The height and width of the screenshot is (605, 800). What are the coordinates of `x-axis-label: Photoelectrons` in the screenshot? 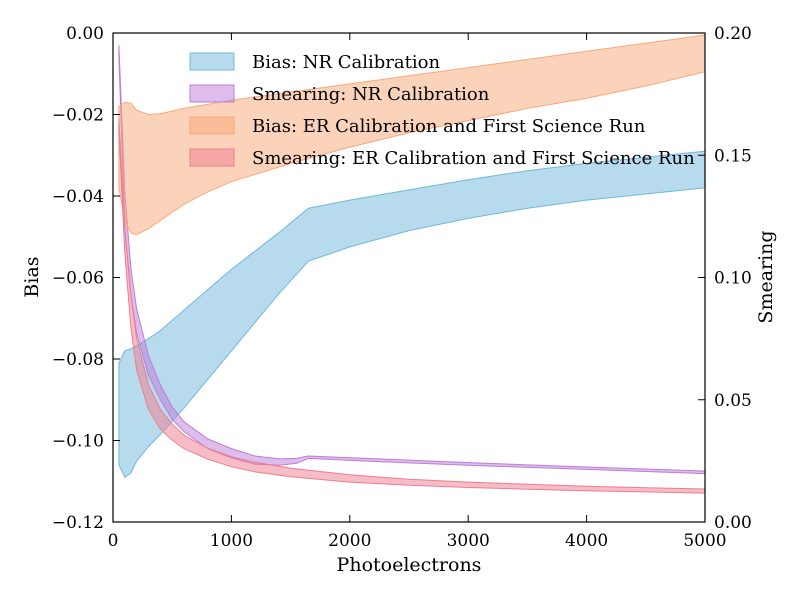 It's located at (409, 565).